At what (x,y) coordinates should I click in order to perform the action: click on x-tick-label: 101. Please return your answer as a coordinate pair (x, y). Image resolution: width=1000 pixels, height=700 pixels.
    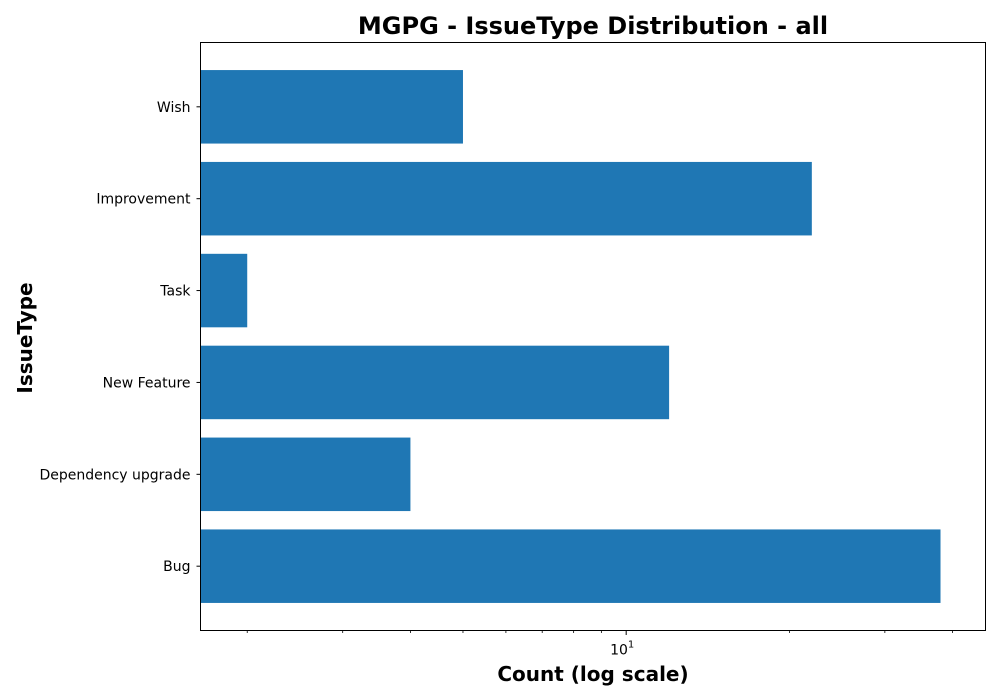
    Looking at the image, I should click on (622, 649).